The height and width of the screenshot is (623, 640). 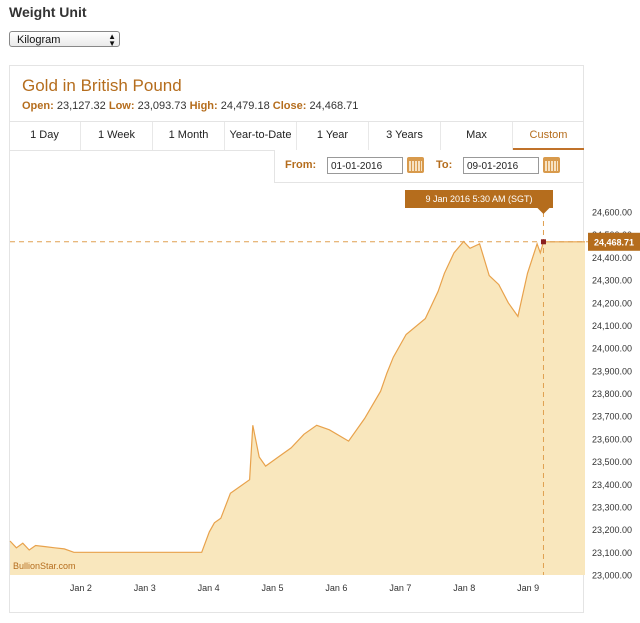 What do you see at coordinates (612, 235) in the screenshot?
I see `y-tick-label: 24,500.00` at bounding box center [612, 235].